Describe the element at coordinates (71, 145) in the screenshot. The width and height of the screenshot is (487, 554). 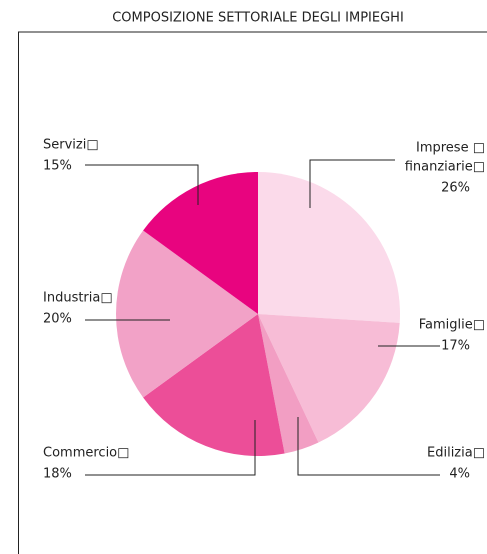
I see `slice-label: Servizi□` at that location.